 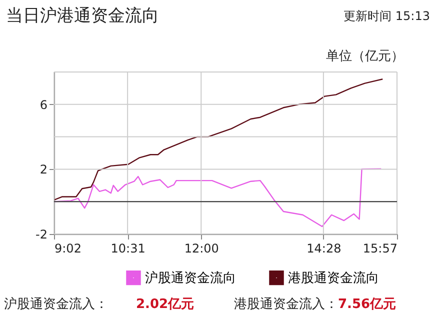 I want to click on chart-title: 当日沪港通资金流向, so click(x=82, y=16).